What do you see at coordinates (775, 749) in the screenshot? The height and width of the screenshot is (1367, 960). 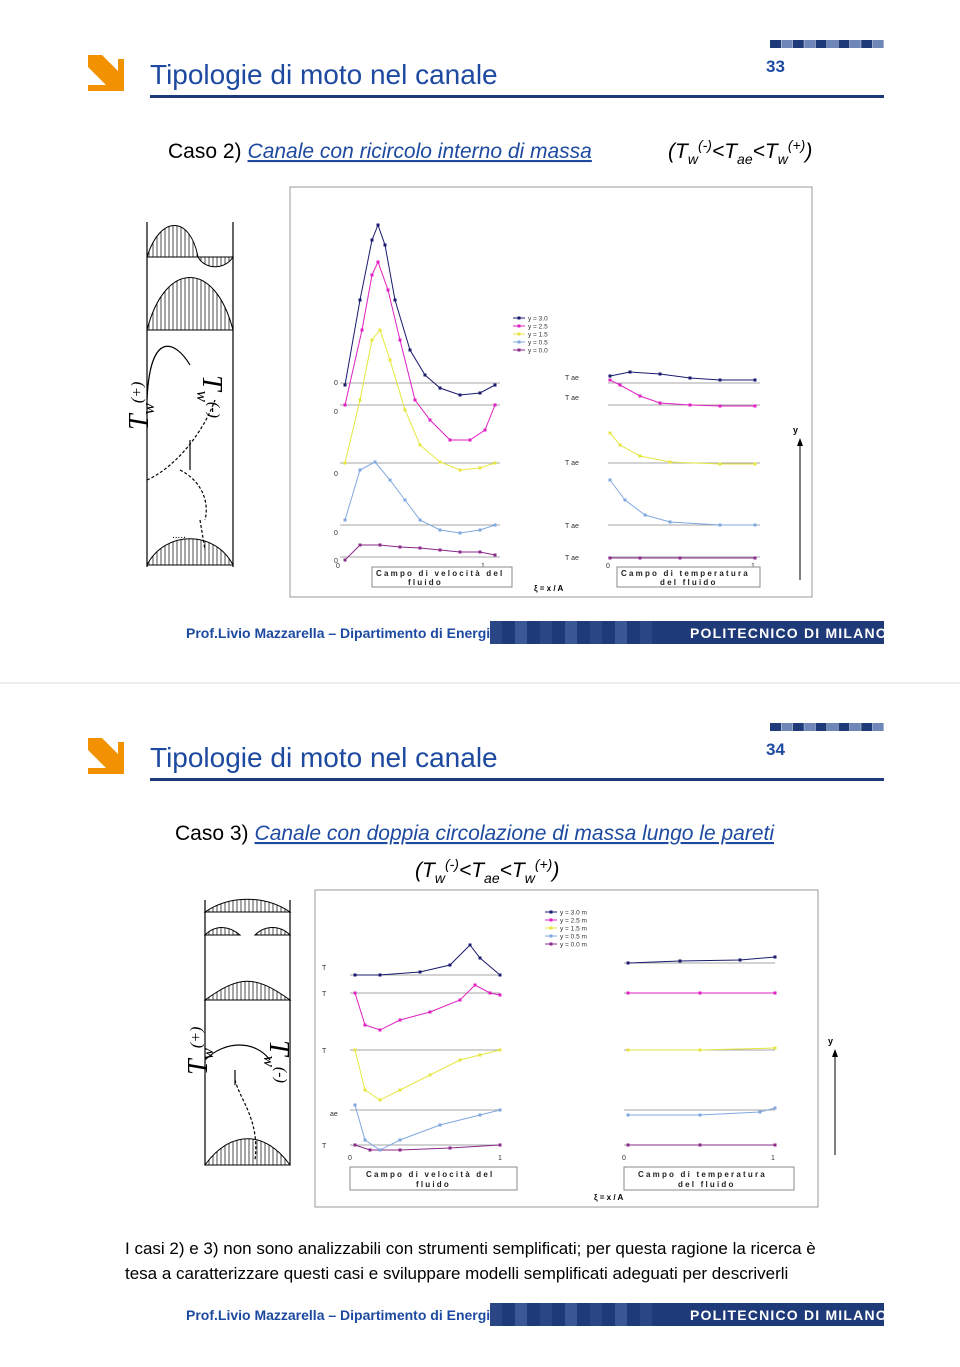 I see `slide-number: 34` at bounding box center [775, 749].